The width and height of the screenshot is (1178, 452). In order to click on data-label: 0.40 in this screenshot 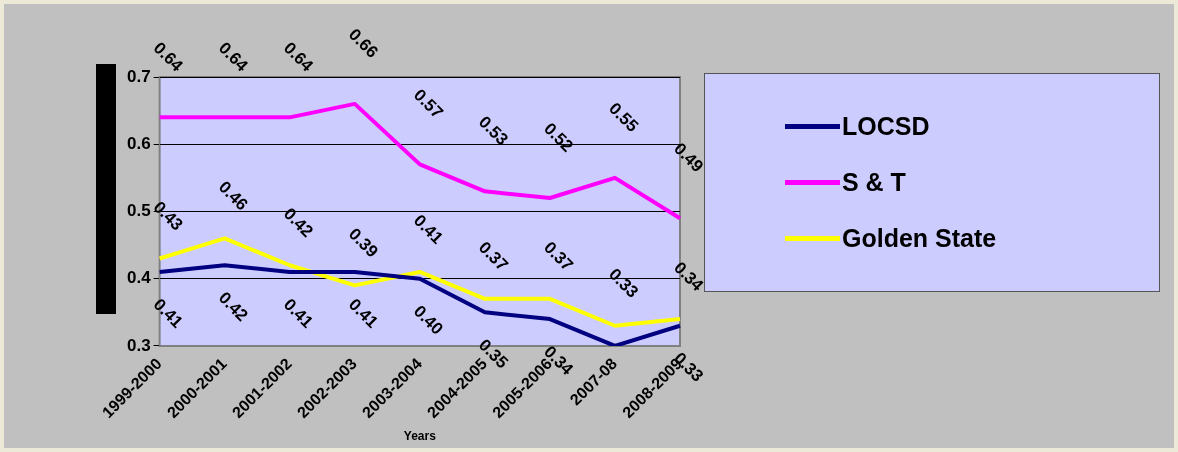, I will do `click(428, 320)`.